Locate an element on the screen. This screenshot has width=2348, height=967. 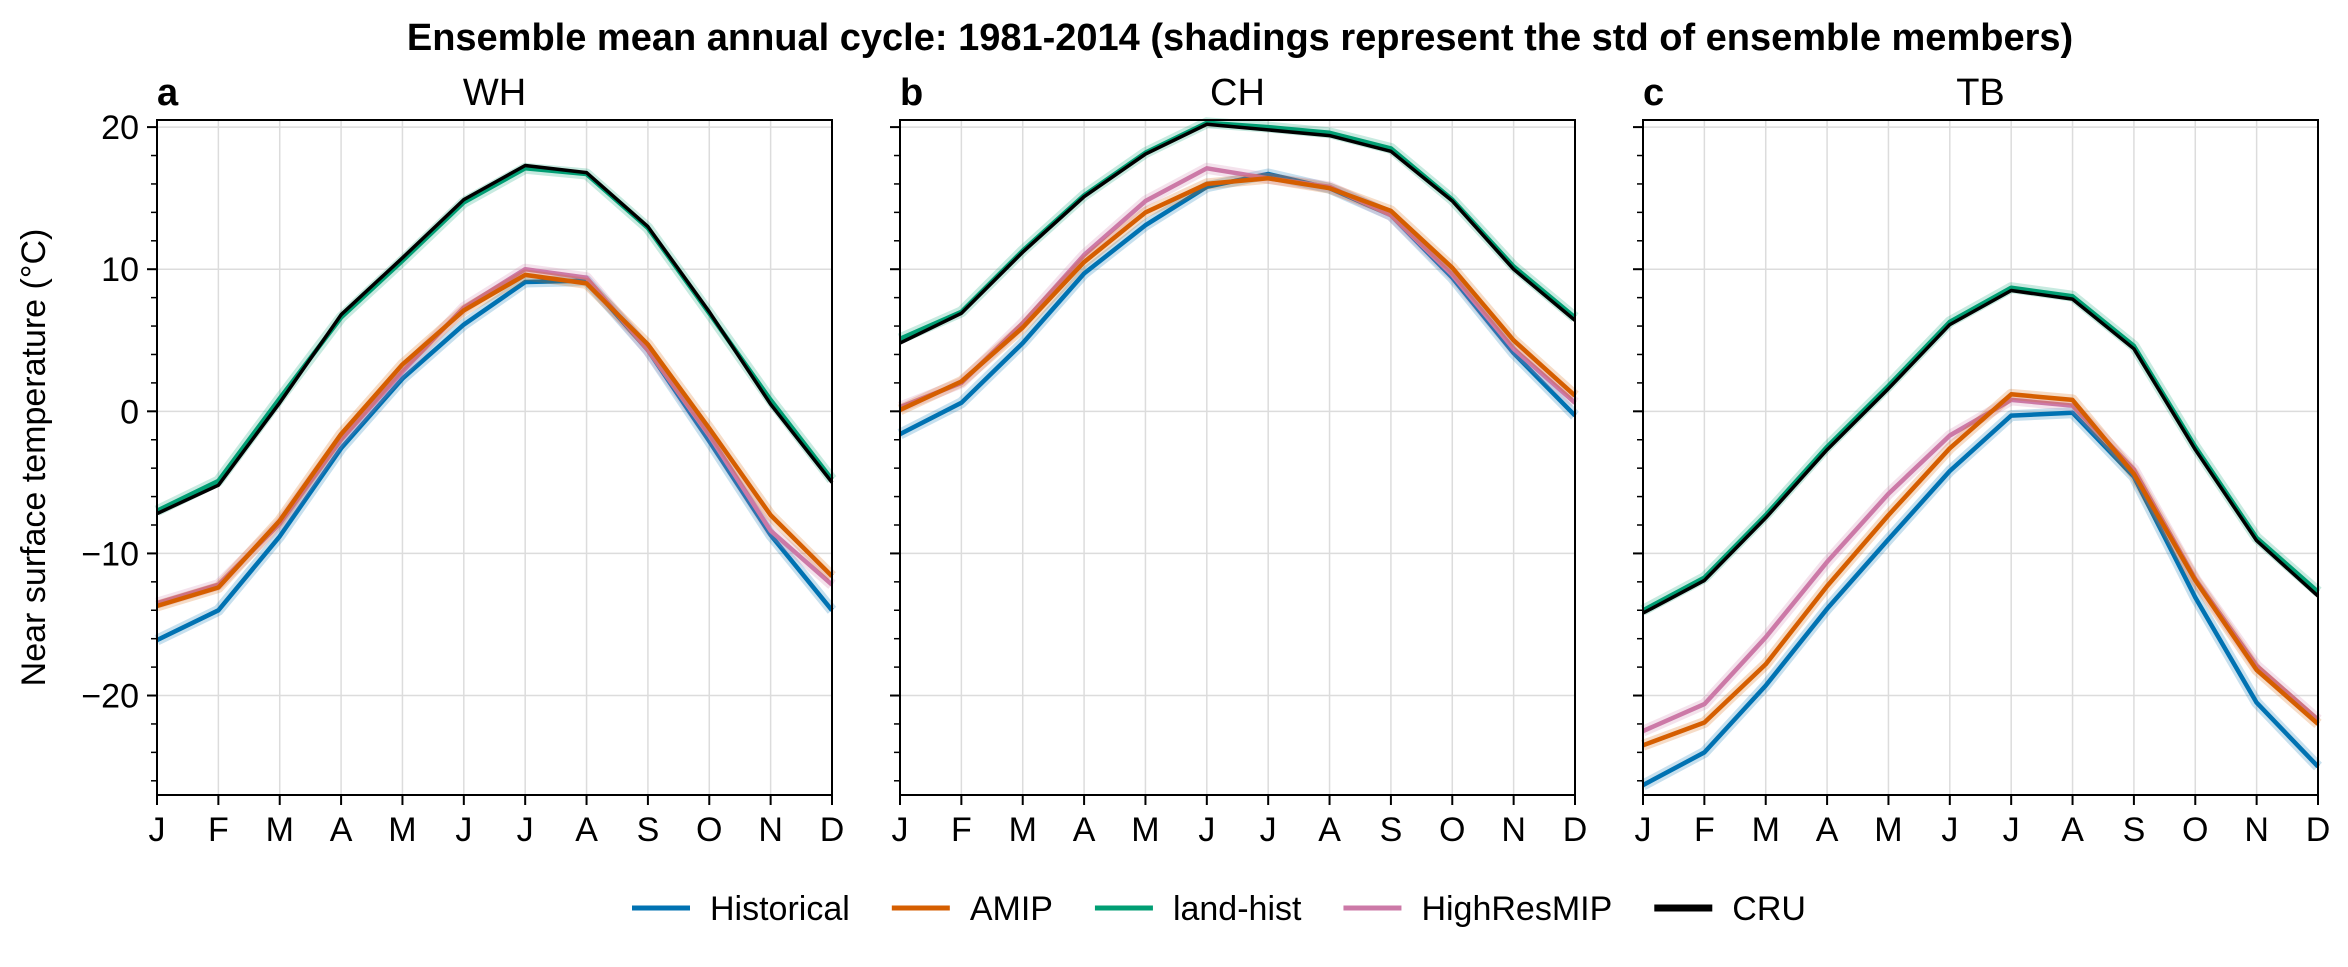
legend-label: AMIP is located at coordinates (1011, 909).